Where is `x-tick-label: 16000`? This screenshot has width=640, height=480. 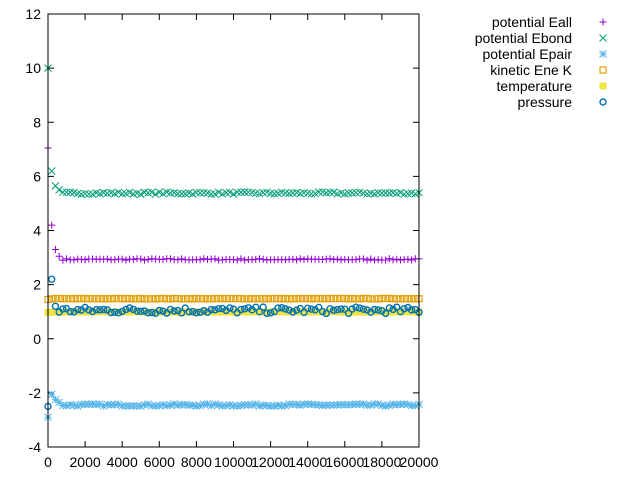
x-tick-label: 16000 is located at coordinates (344, 462).